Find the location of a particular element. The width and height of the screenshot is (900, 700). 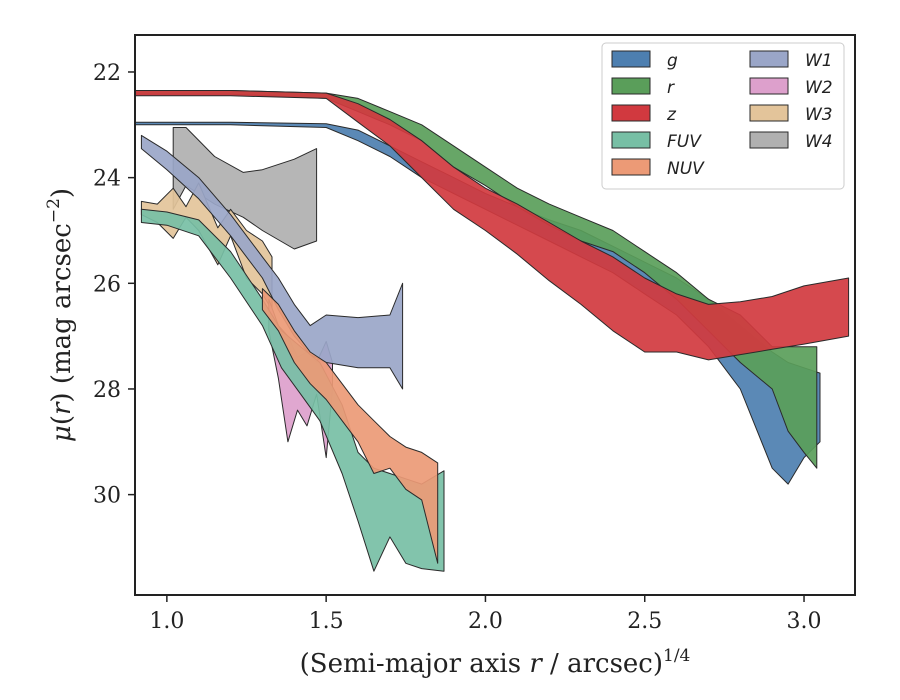

legend-label-z: z is located at coordinates (671, 115).